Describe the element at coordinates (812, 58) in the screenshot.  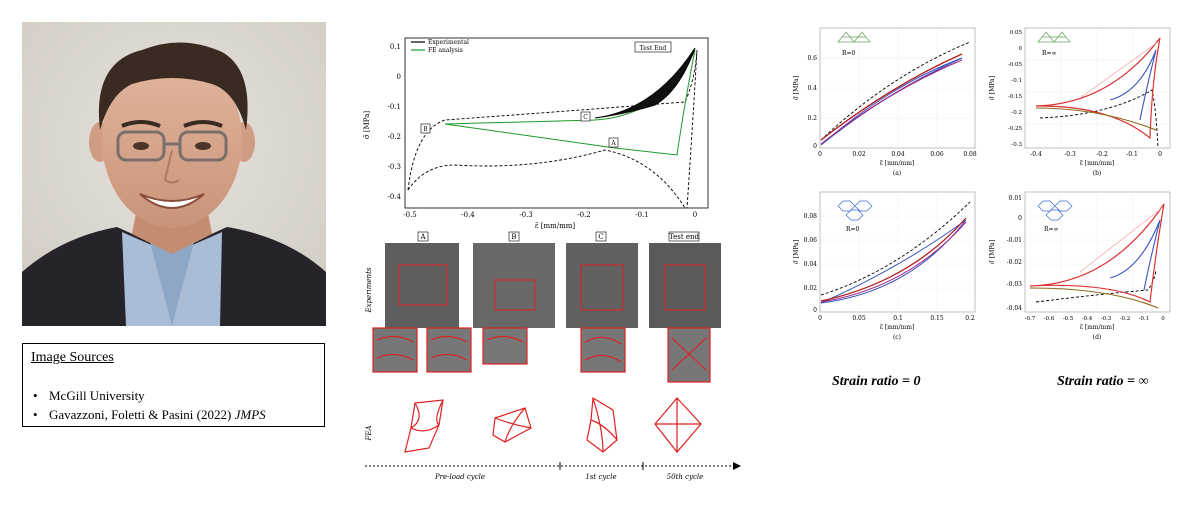
I see `svg-text: 0.6` at that location.